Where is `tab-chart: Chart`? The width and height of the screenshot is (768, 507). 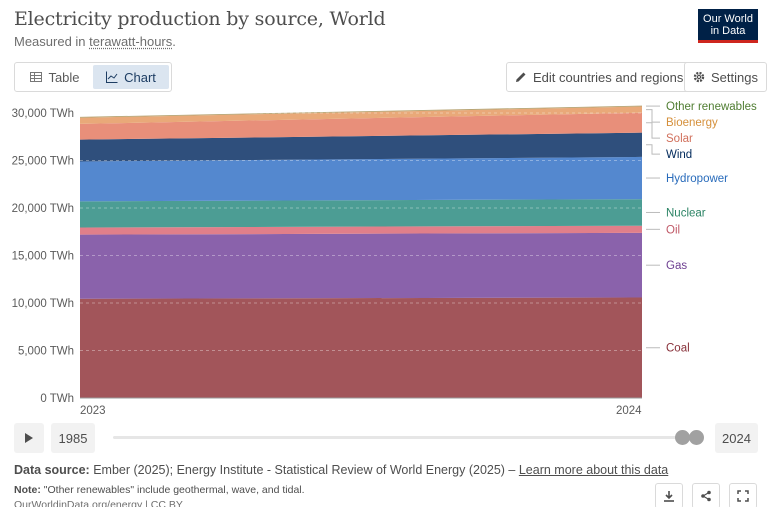 tab-chart: Chart is located at coordinates (131, 77).